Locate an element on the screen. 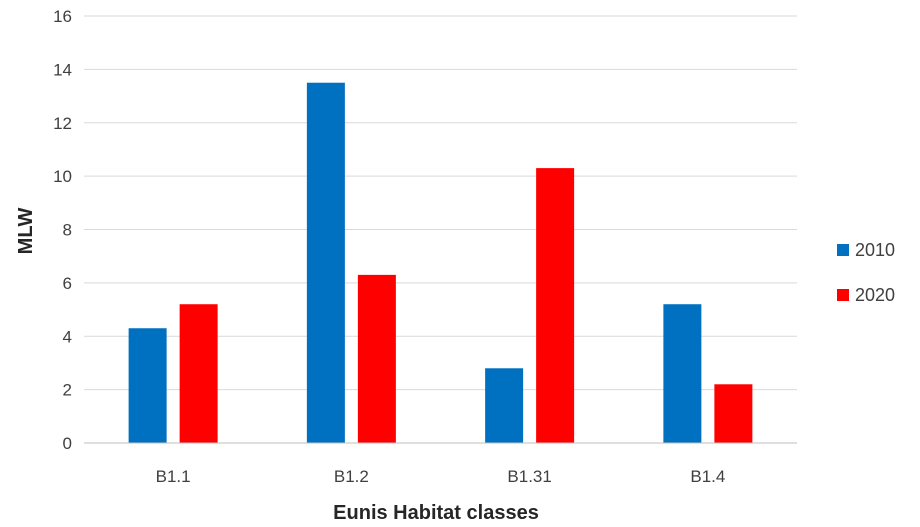 The width and height of the screenshot is (920, 527). x-category-label: B1.4 is located at coordinates (707, 476).